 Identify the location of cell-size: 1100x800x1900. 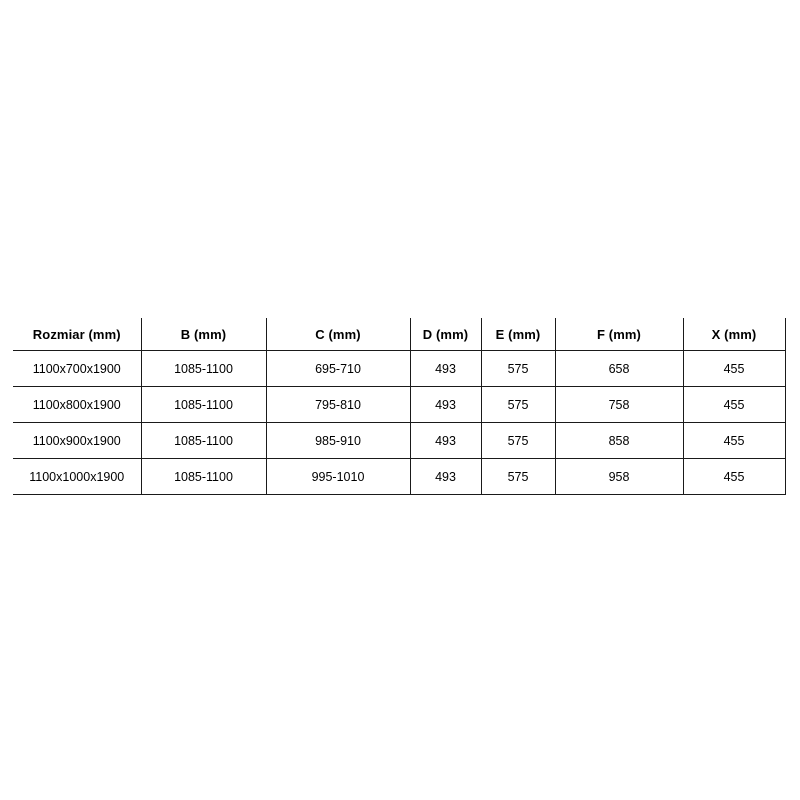
(77, 404).